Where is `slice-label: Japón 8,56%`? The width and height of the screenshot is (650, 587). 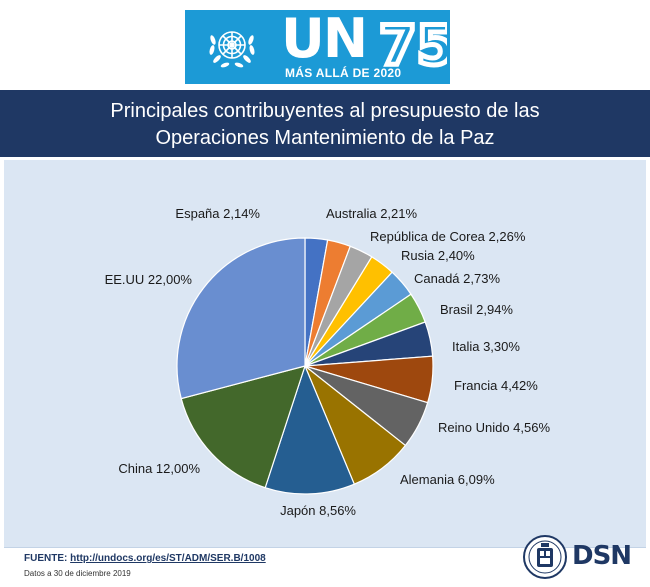
slice-label: Japón 8,56% is located at coordinates (318, 510).